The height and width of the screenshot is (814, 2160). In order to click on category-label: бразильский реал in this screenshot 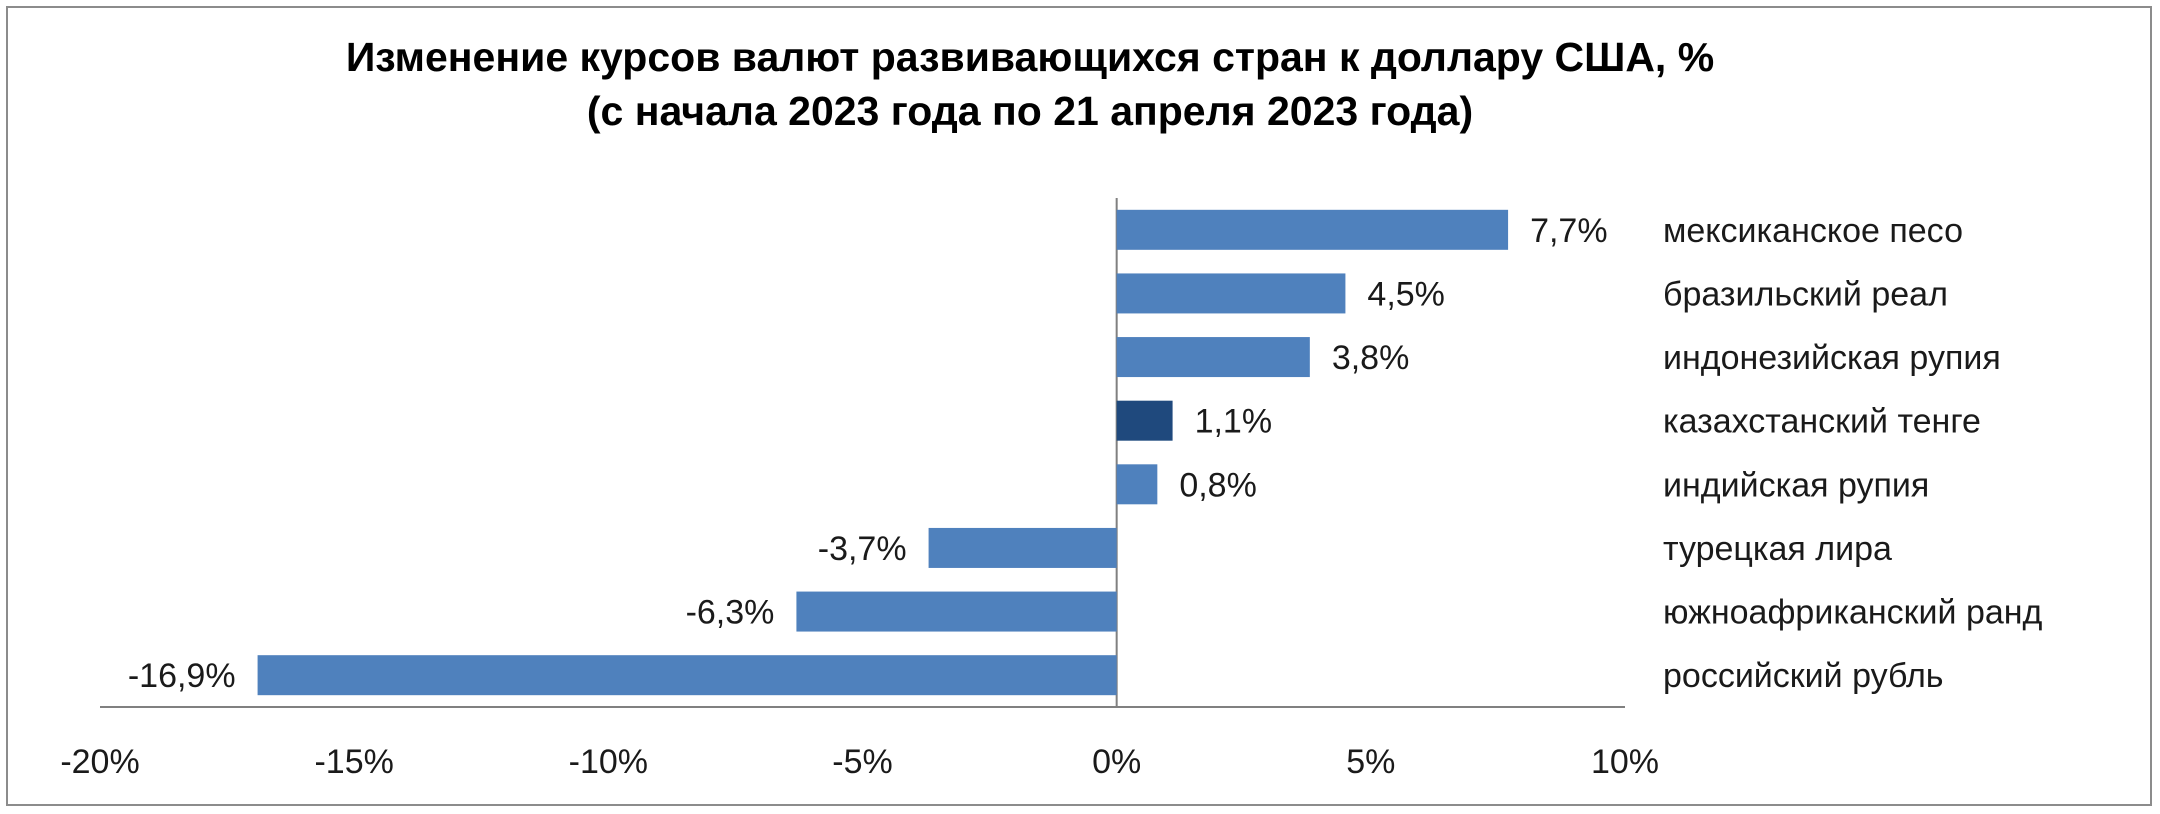, I will do `click(1805, 294)`.